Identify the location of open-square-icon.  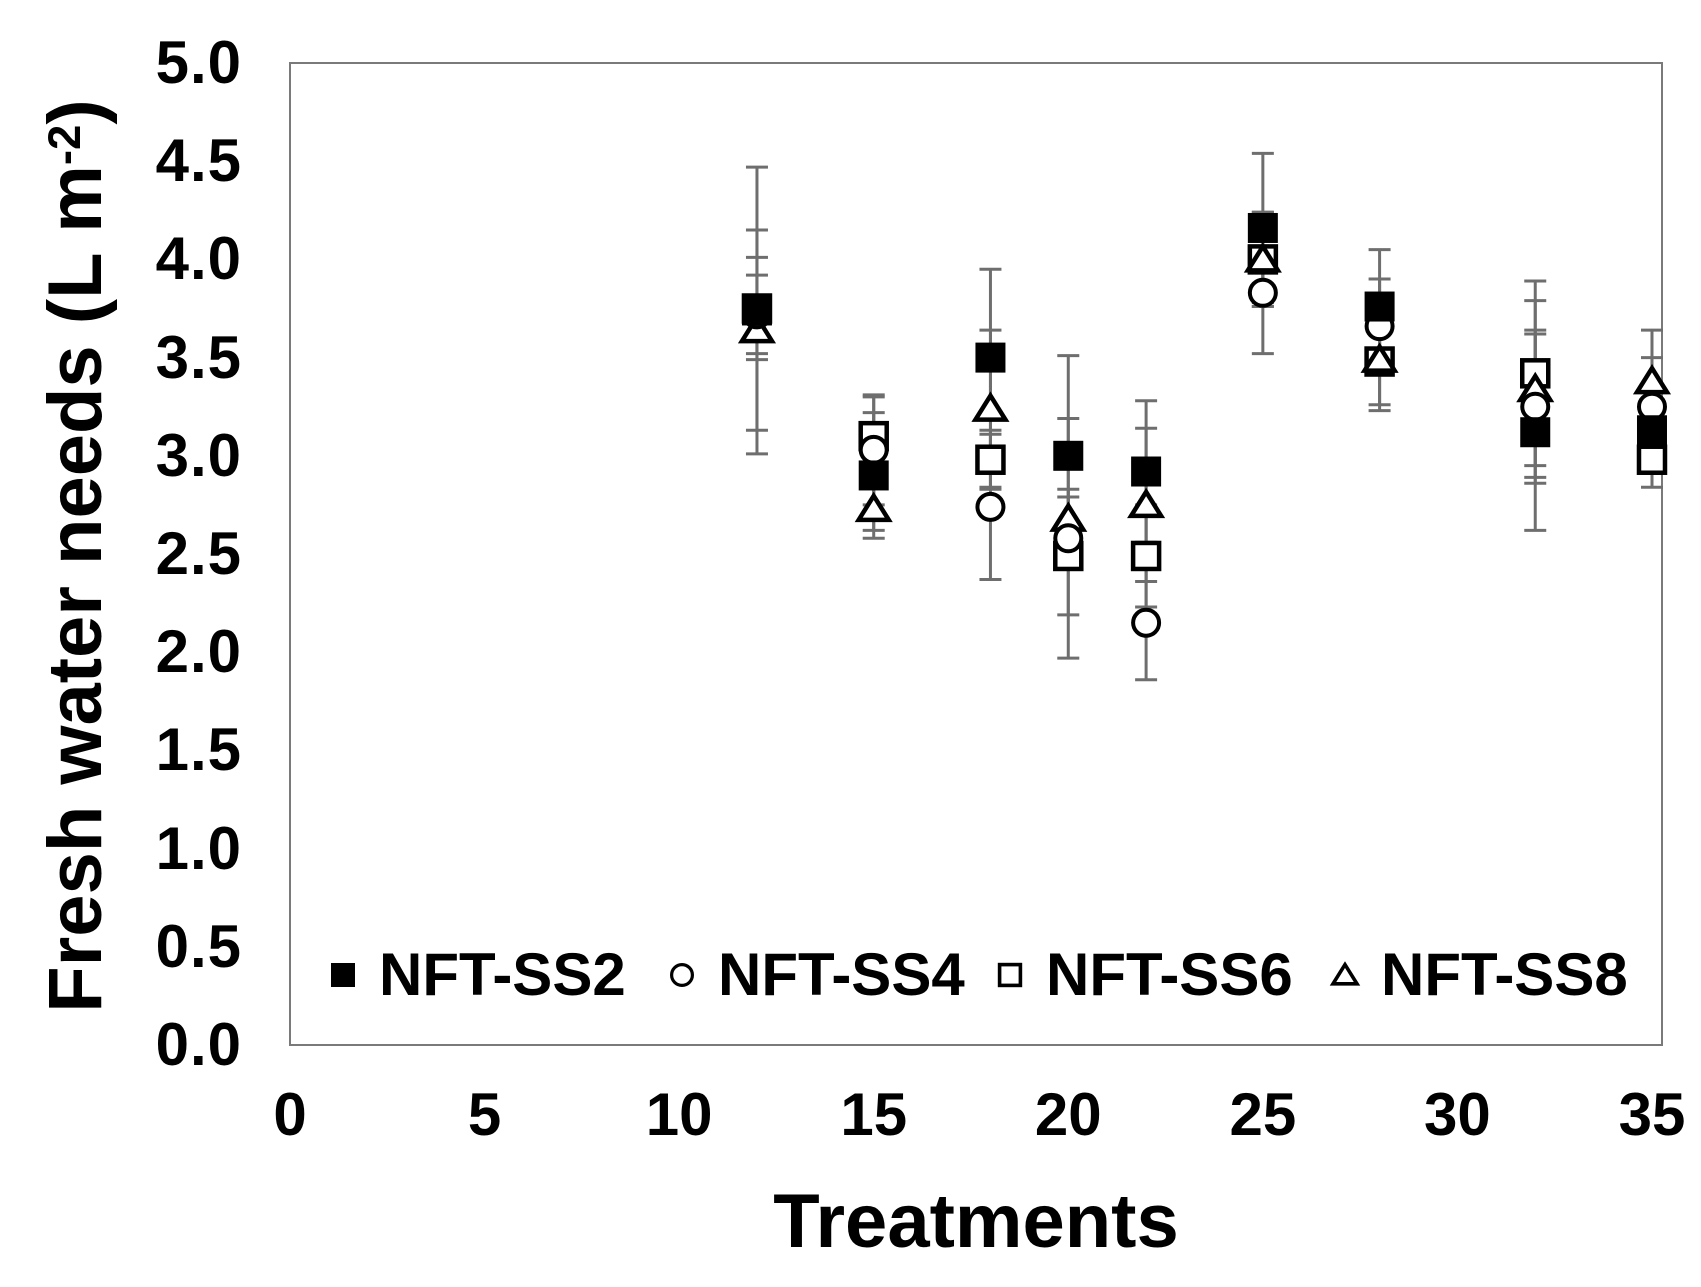
(1010, 975).